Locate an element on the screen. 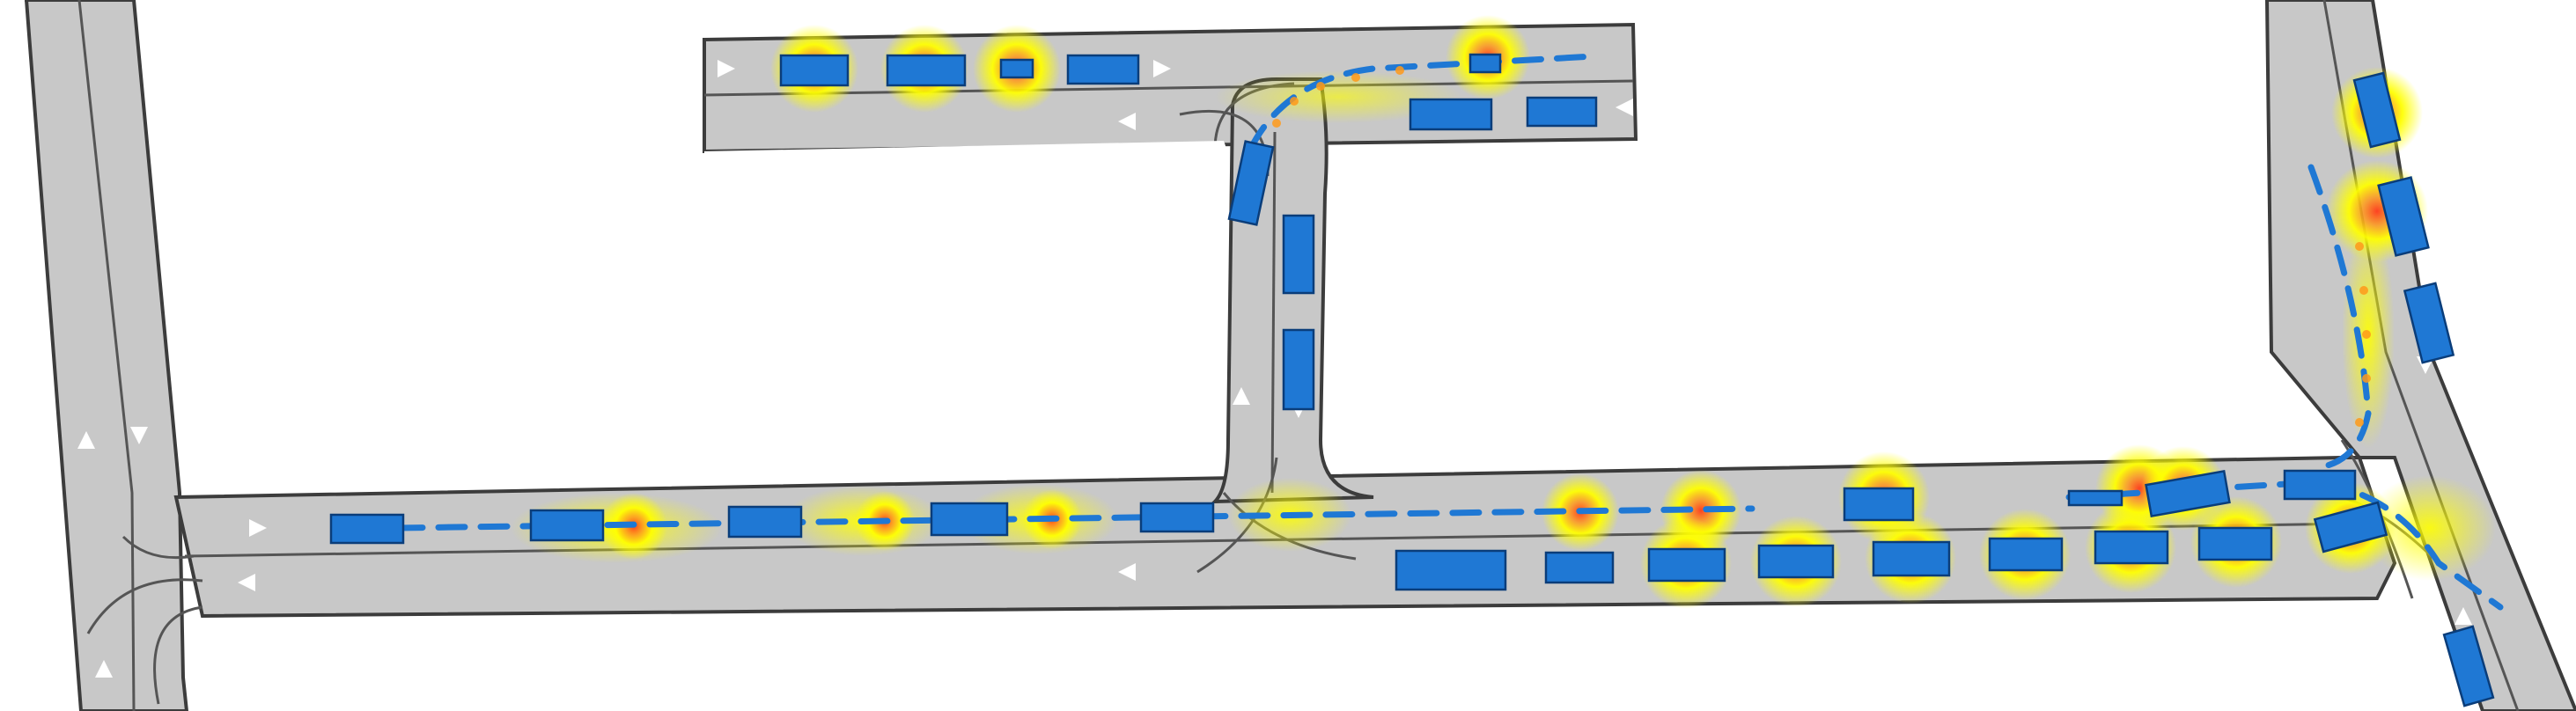  attention-trail is located at coordinates (2430, 528).